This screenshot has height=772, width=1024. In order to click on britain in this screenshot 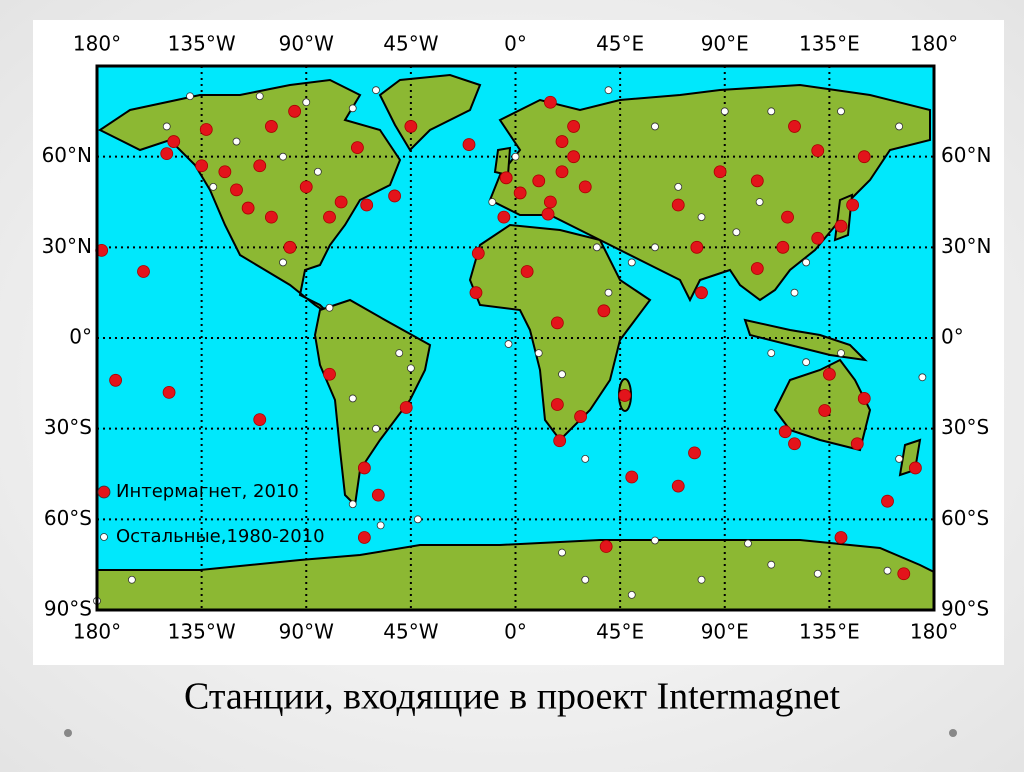, I will do `click(502, 161)`.